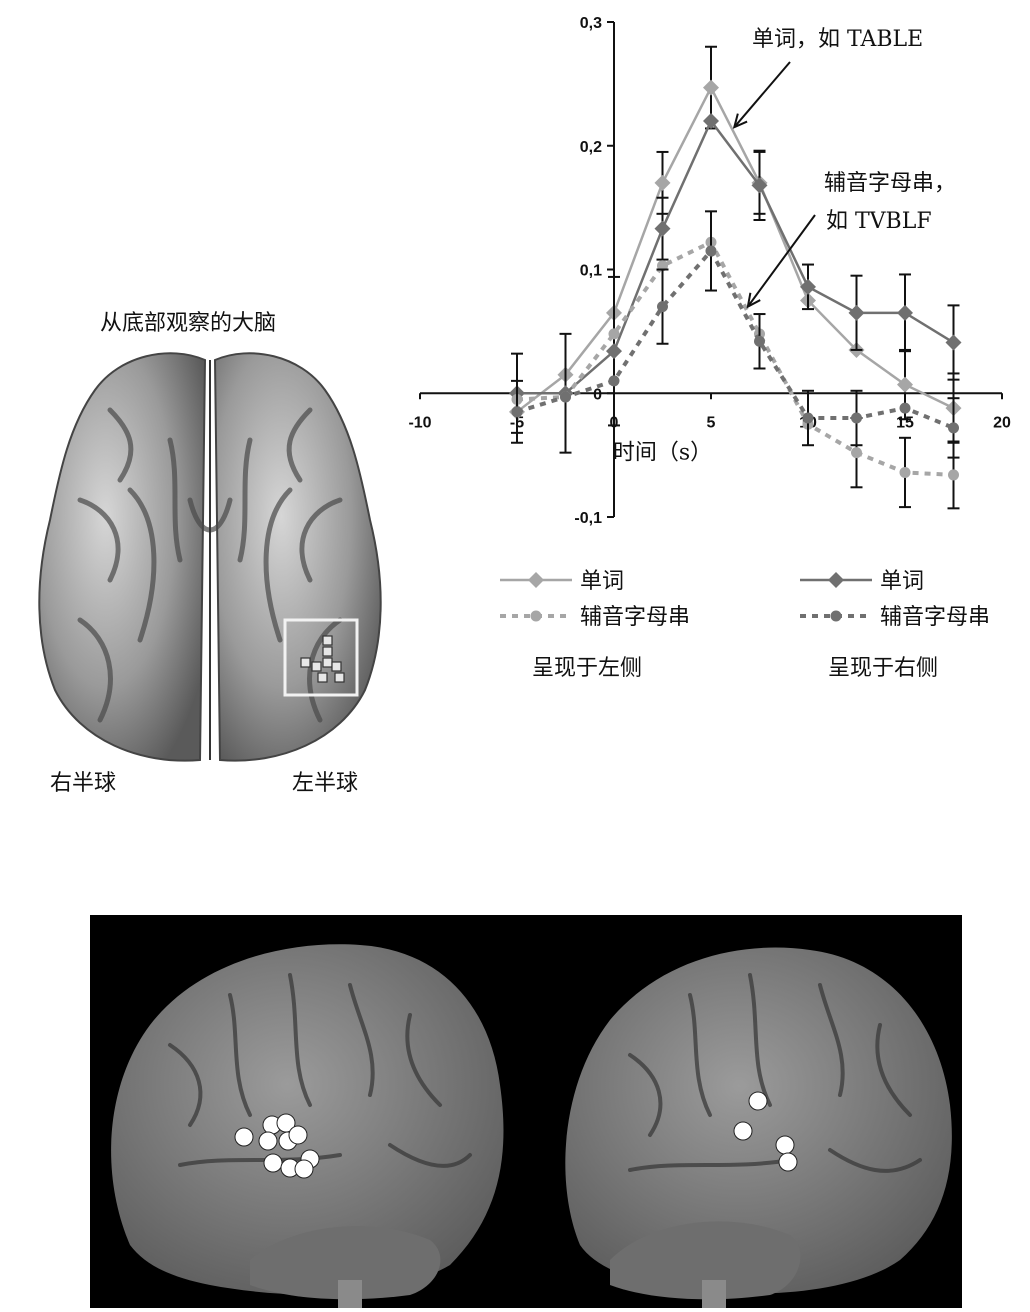  Describe the element at coordinates (758, 1127) in the screenshot. I see `right-lateral-brain` at that location.